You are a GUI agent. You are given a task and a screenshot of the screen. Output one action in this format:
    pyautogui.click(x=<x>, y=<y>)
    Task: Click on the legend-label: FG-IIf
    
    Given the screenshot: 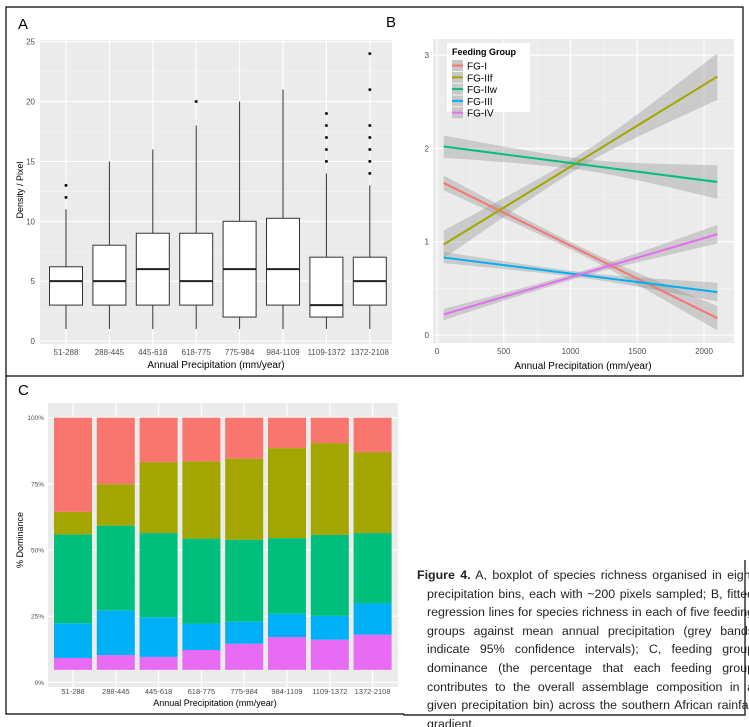 What is the action you would take?
    pyautogui.click(x=480, y=78)
    